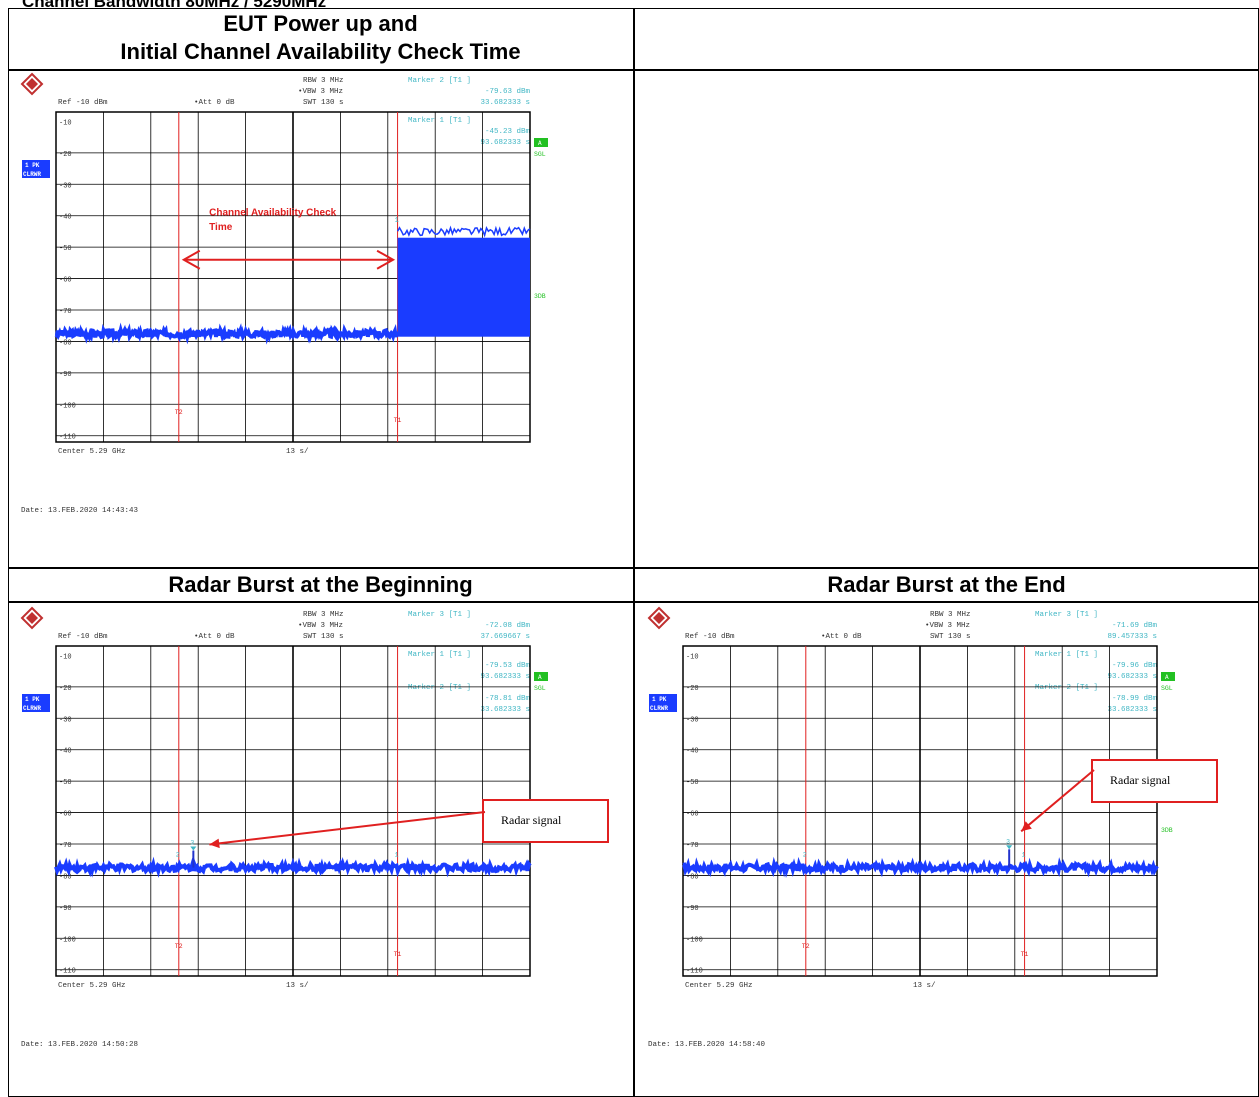  What do you see at coordinates (1135, 666) in the screenshot?
I see `marker-readout-level: -79.96 dBm` at bounding box center [1135, 666].